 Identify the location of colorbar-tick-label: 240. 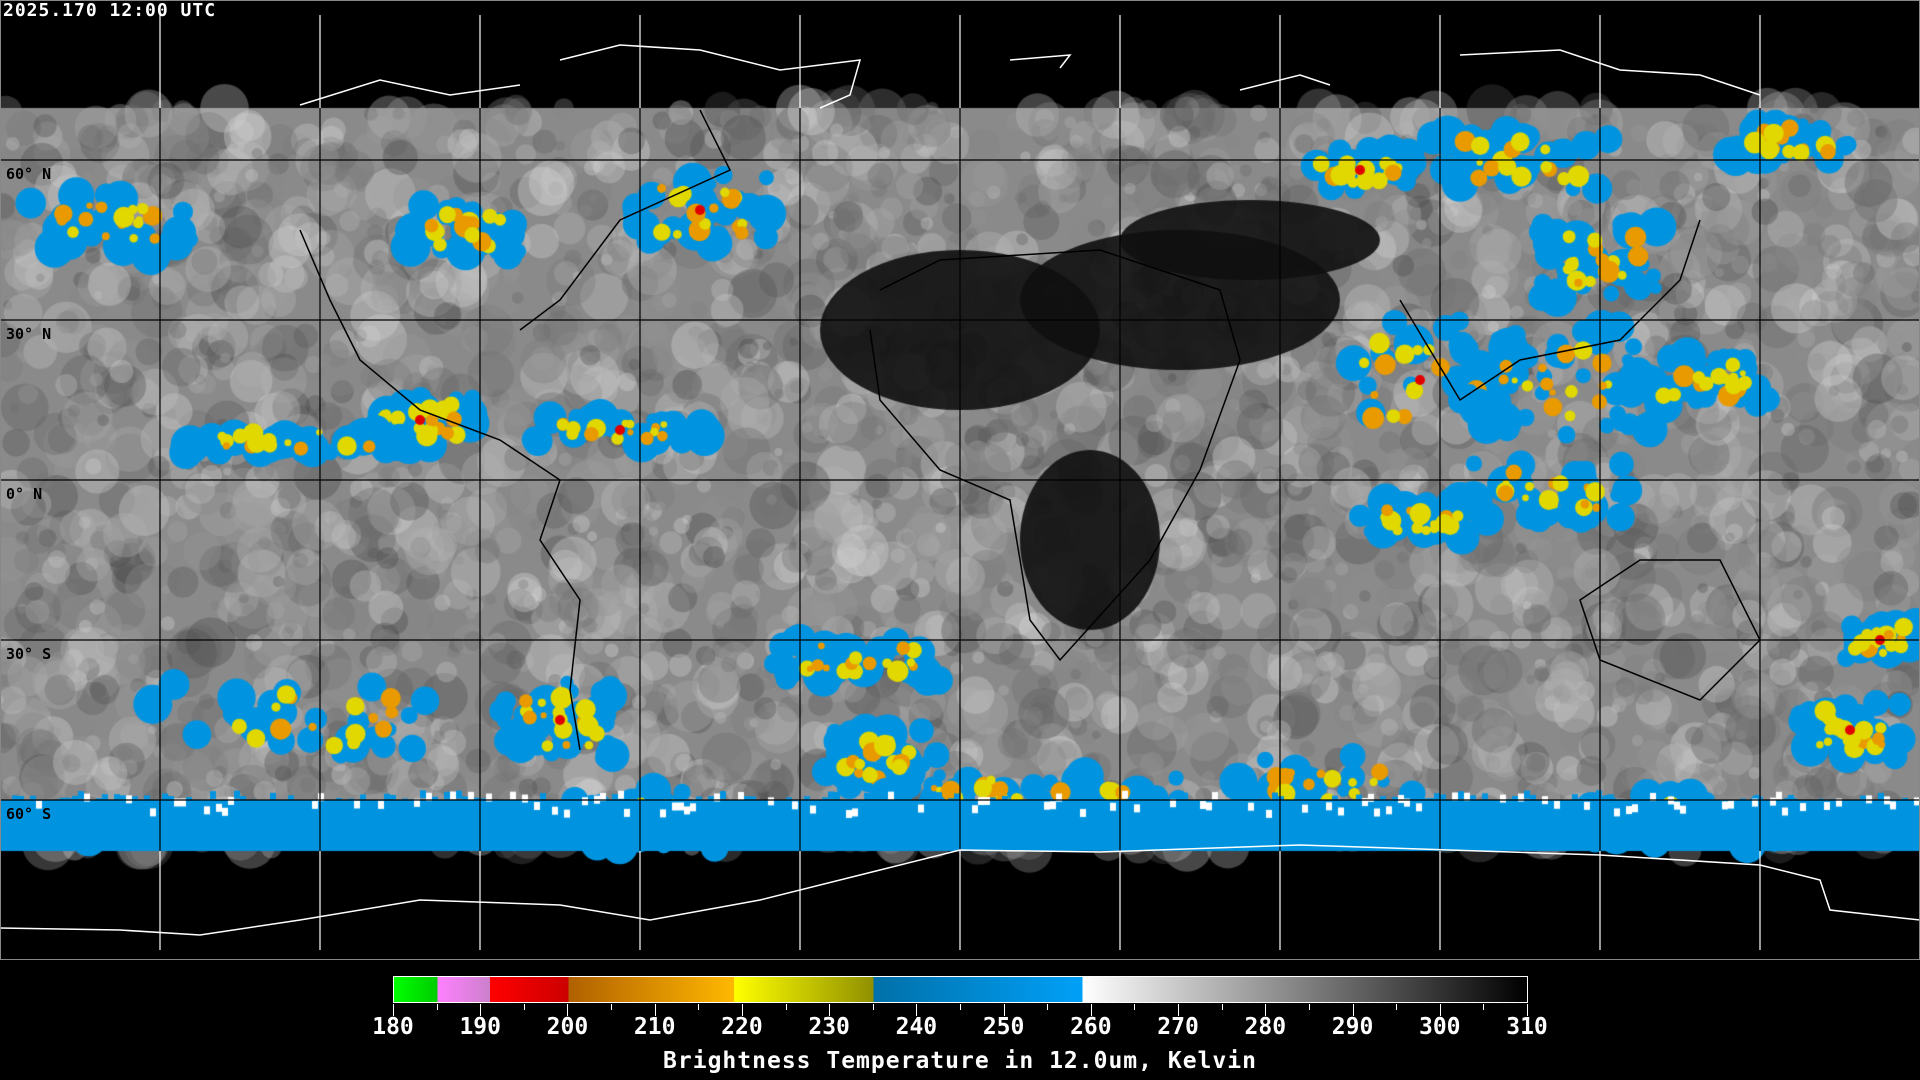
(916, 1027).